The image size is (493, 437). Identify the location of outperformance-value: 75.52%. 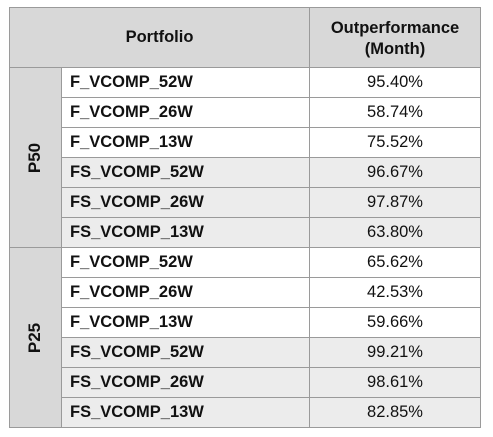
(395, 142).